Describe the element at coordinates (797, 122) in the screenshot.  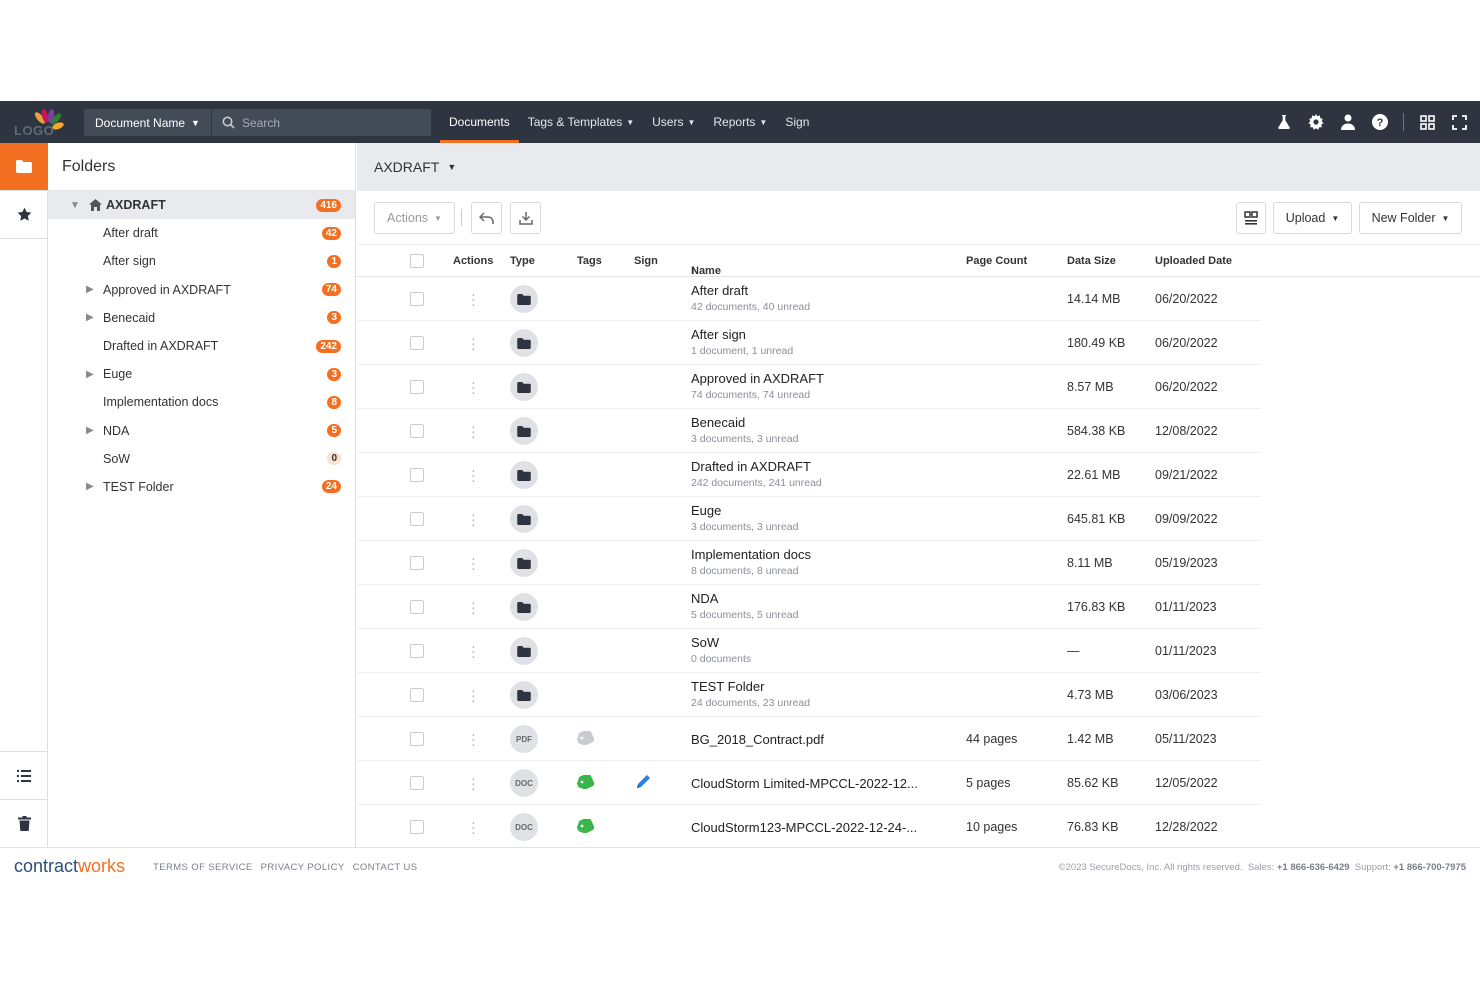
I see `nav-sign: Sign` at that location.